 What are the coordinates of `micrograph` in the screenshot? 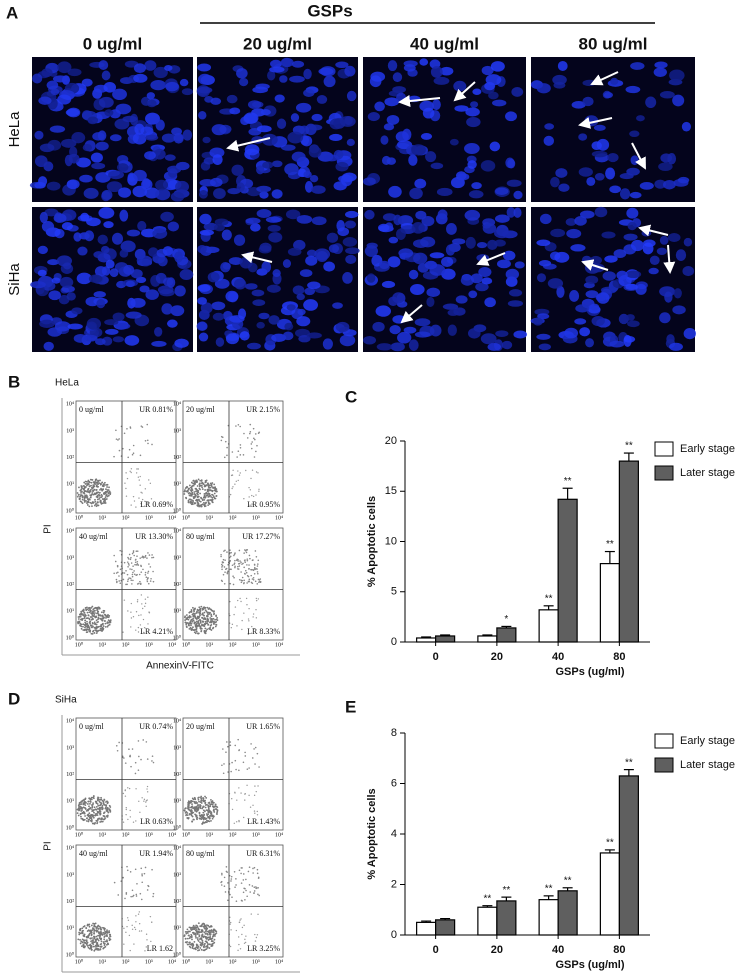 It's located at (111, 279).